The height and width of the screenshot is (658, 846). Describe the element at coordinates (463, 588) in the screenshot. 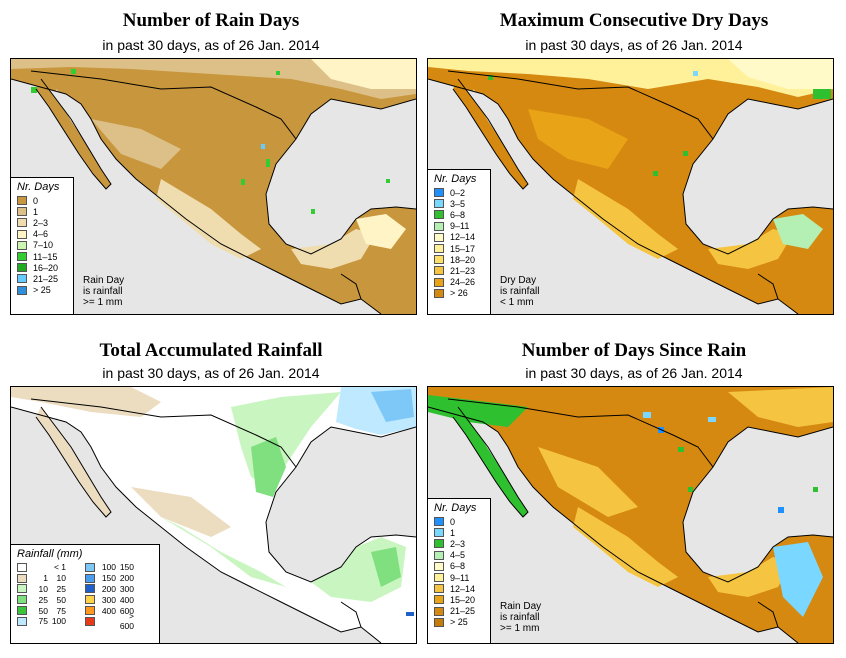

I see `legend-label: 12–14` at that location.